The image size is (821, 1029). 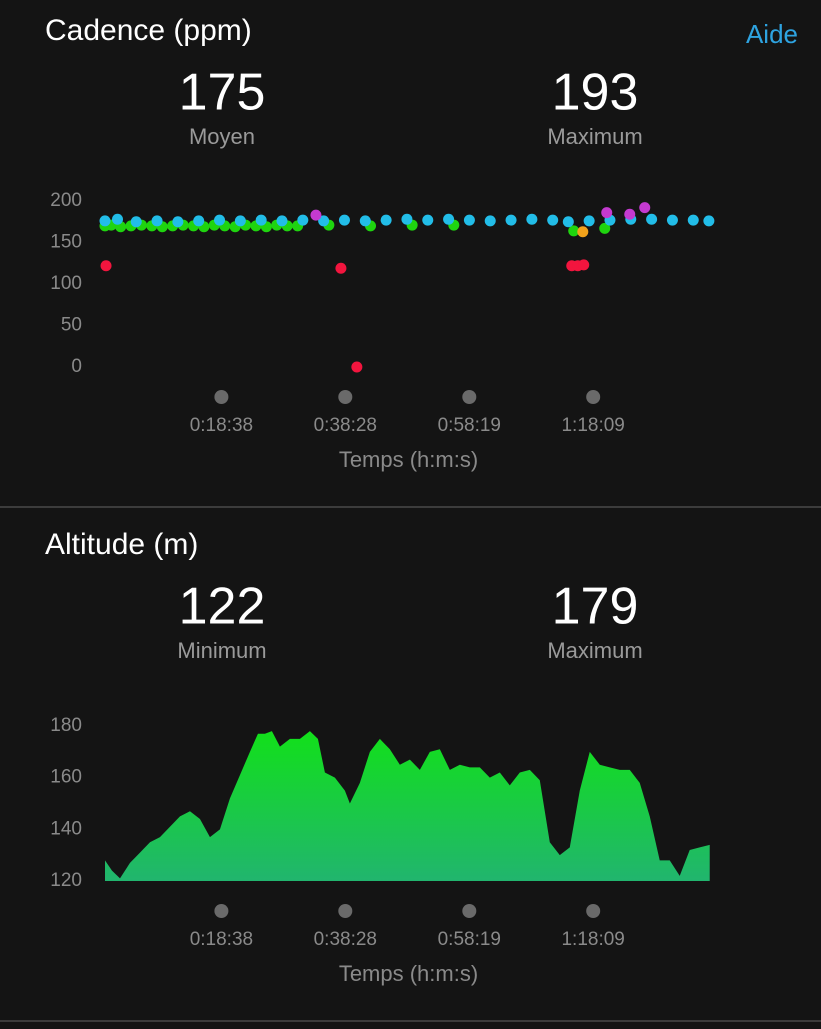 I want to click on chart-title: Cadence (ppm), so click(x=148, y=30).